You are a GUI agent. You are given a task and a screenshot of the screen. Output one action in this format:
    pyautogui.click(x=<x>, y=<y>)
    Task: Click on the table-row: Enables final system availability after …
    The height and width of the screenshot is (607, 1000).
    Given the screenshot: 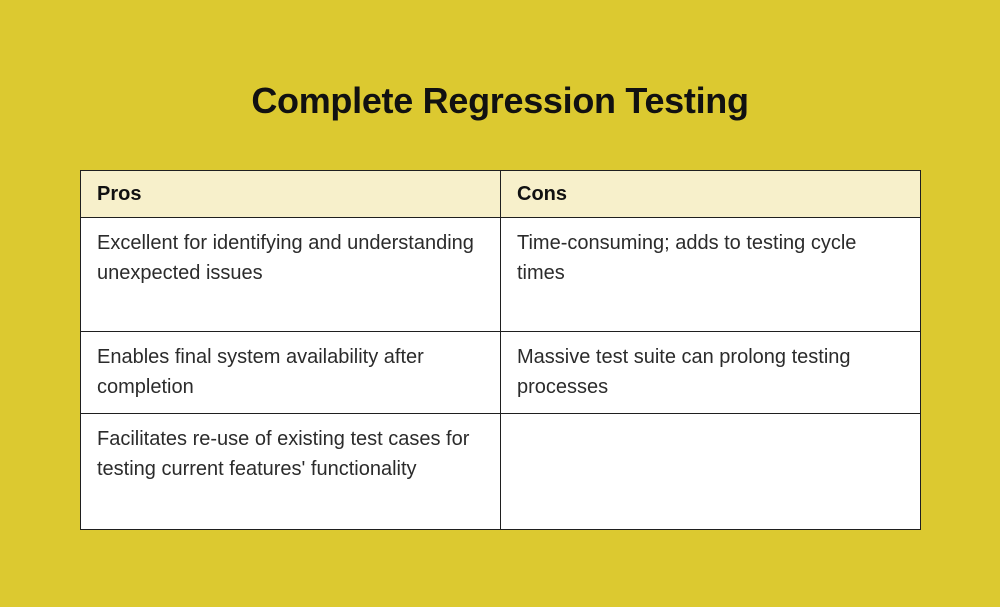 What is the action you would take?
    pyautogui.click(x=500, y=372)
    